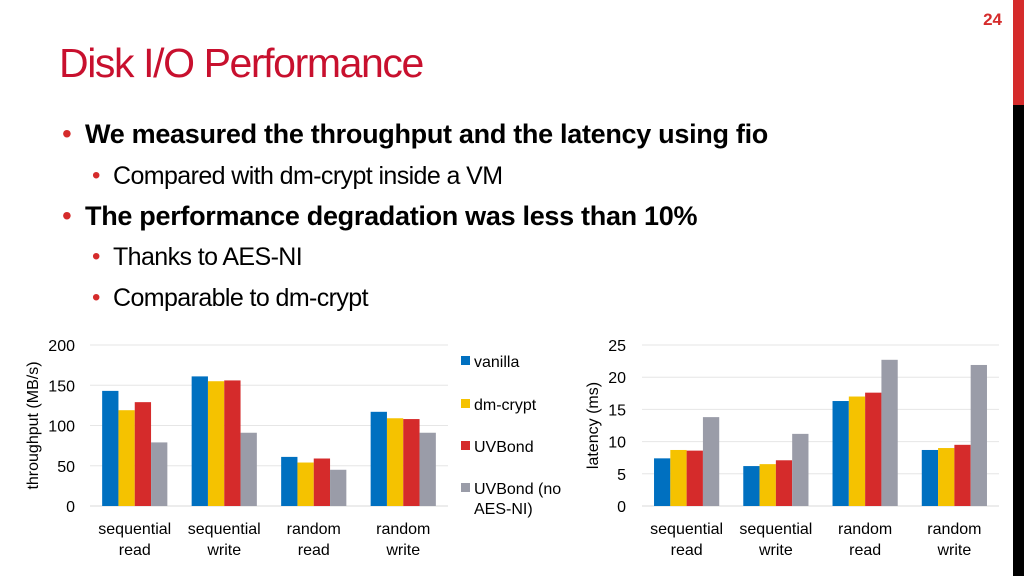 The width and height of the screenshot is (1024, 576). What do you see at coordinates (61, 427) in the screenshot?
I see `y-tick-label: 100` at bounding box center [61, 427].